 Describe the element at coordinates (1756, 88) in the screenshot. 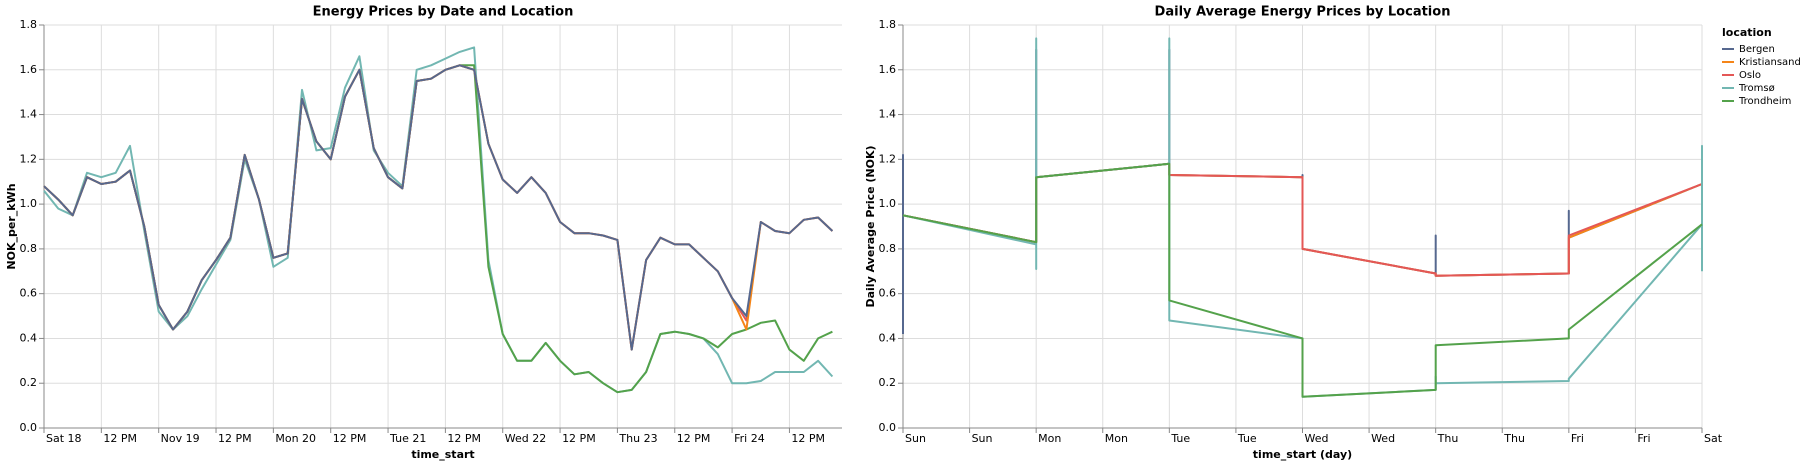

I see `legend-label: Tromsø` at that location.